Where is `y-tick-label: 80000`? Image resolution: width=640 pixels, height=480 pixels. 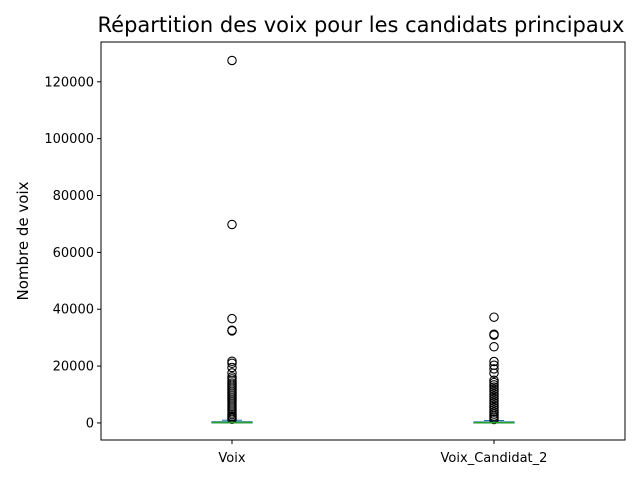 y-tick-label: 80000 is located at coordinates (73, 196).